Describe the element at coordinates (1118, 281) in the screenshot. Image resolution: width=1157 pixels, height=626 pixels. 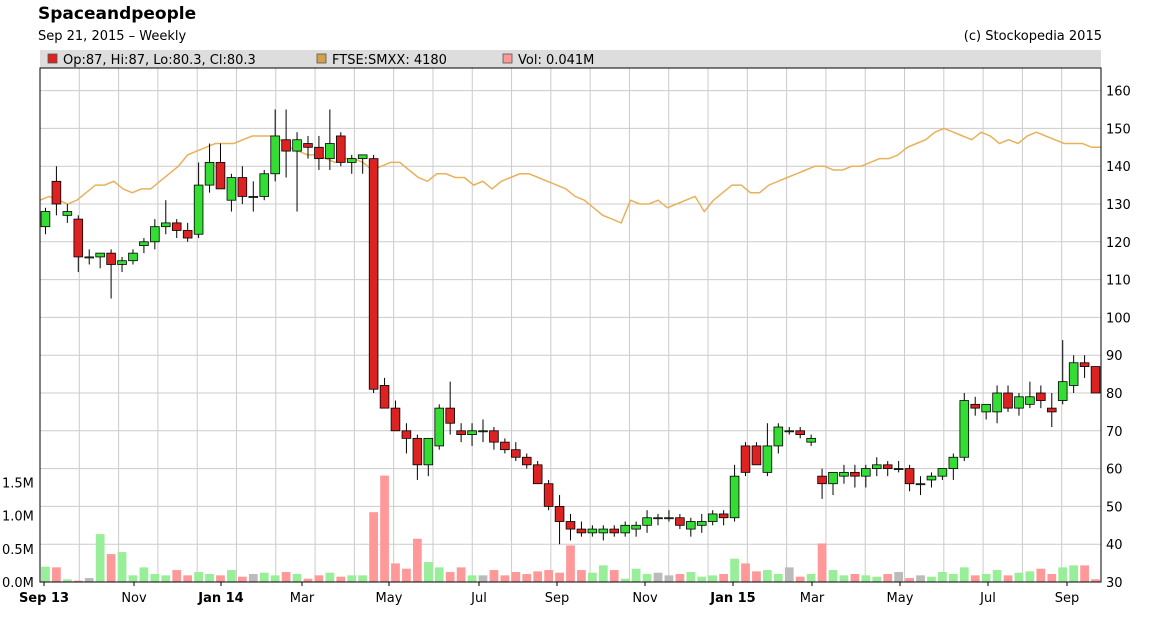
I see `price-tick-label: 110` at that location.